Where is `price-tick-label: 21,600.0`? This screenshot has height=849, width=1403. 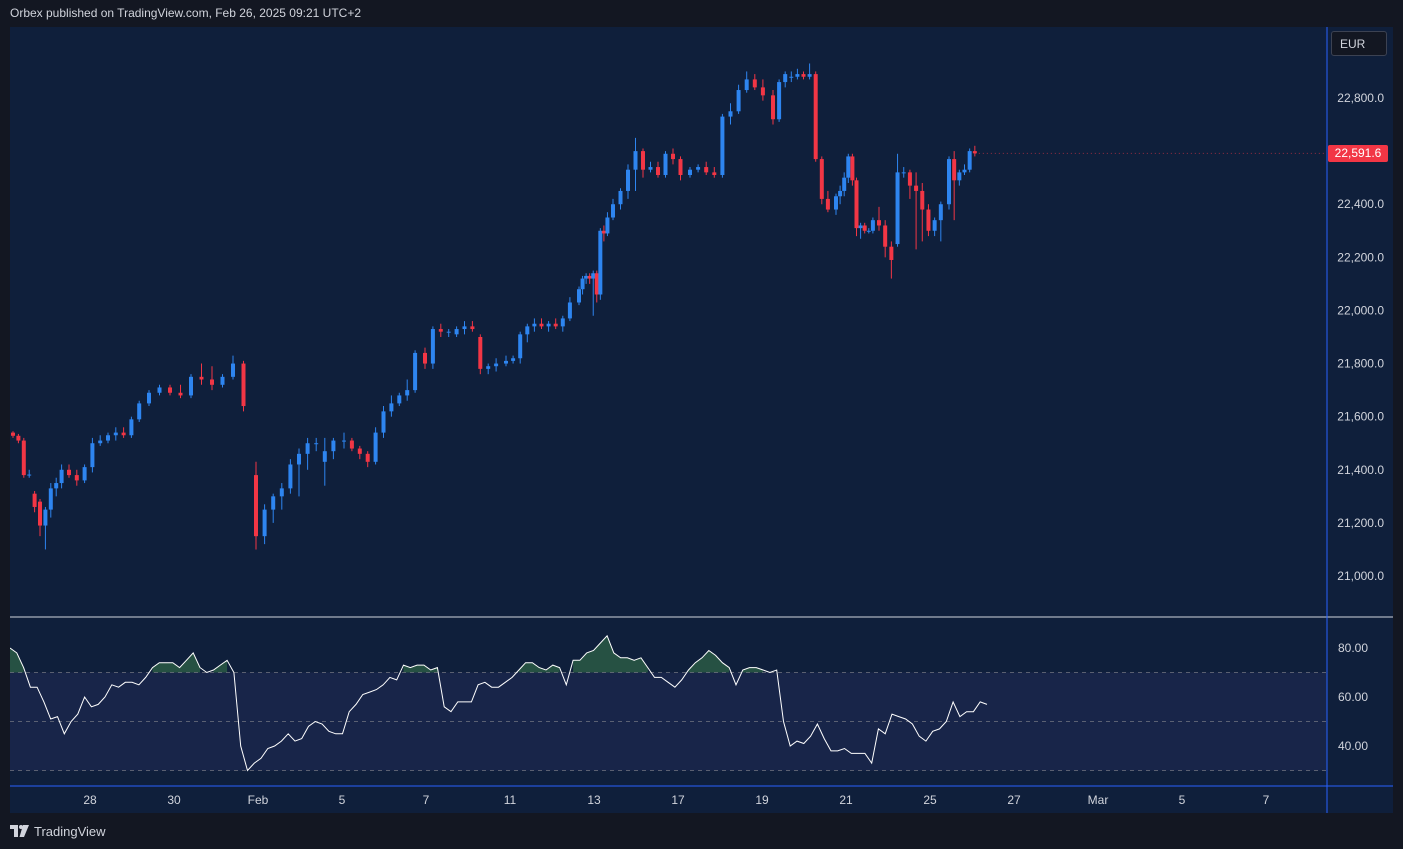
price-tick-label: 21,600.0 is located at coordinates (1360, 417).